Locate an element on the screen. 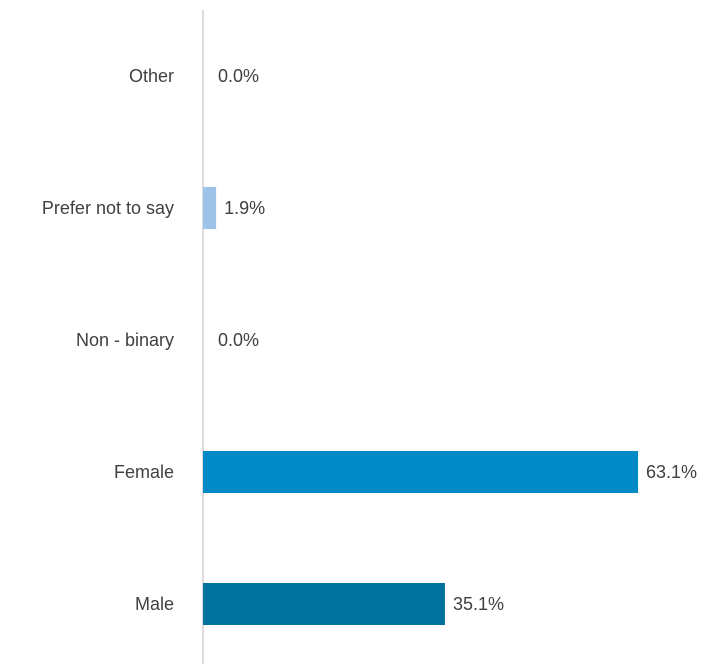  category-label: Non - binary is located at coordinates (125, 340).